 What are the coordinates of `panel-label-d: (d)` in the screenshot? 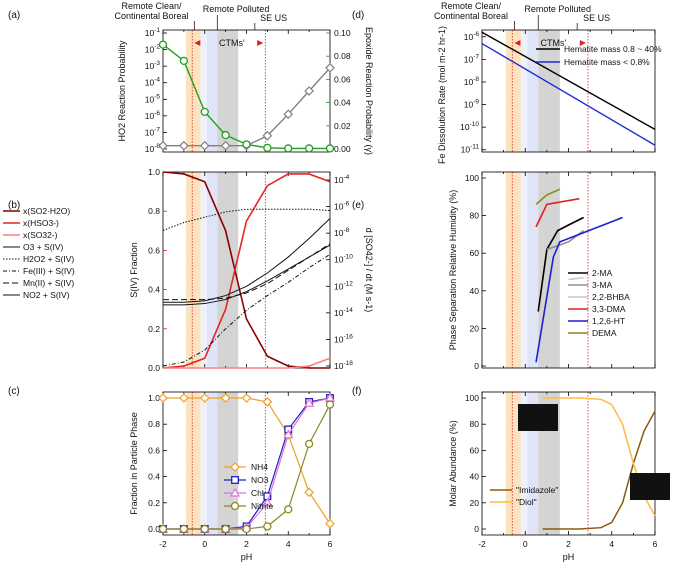 It's located at (358, 15).